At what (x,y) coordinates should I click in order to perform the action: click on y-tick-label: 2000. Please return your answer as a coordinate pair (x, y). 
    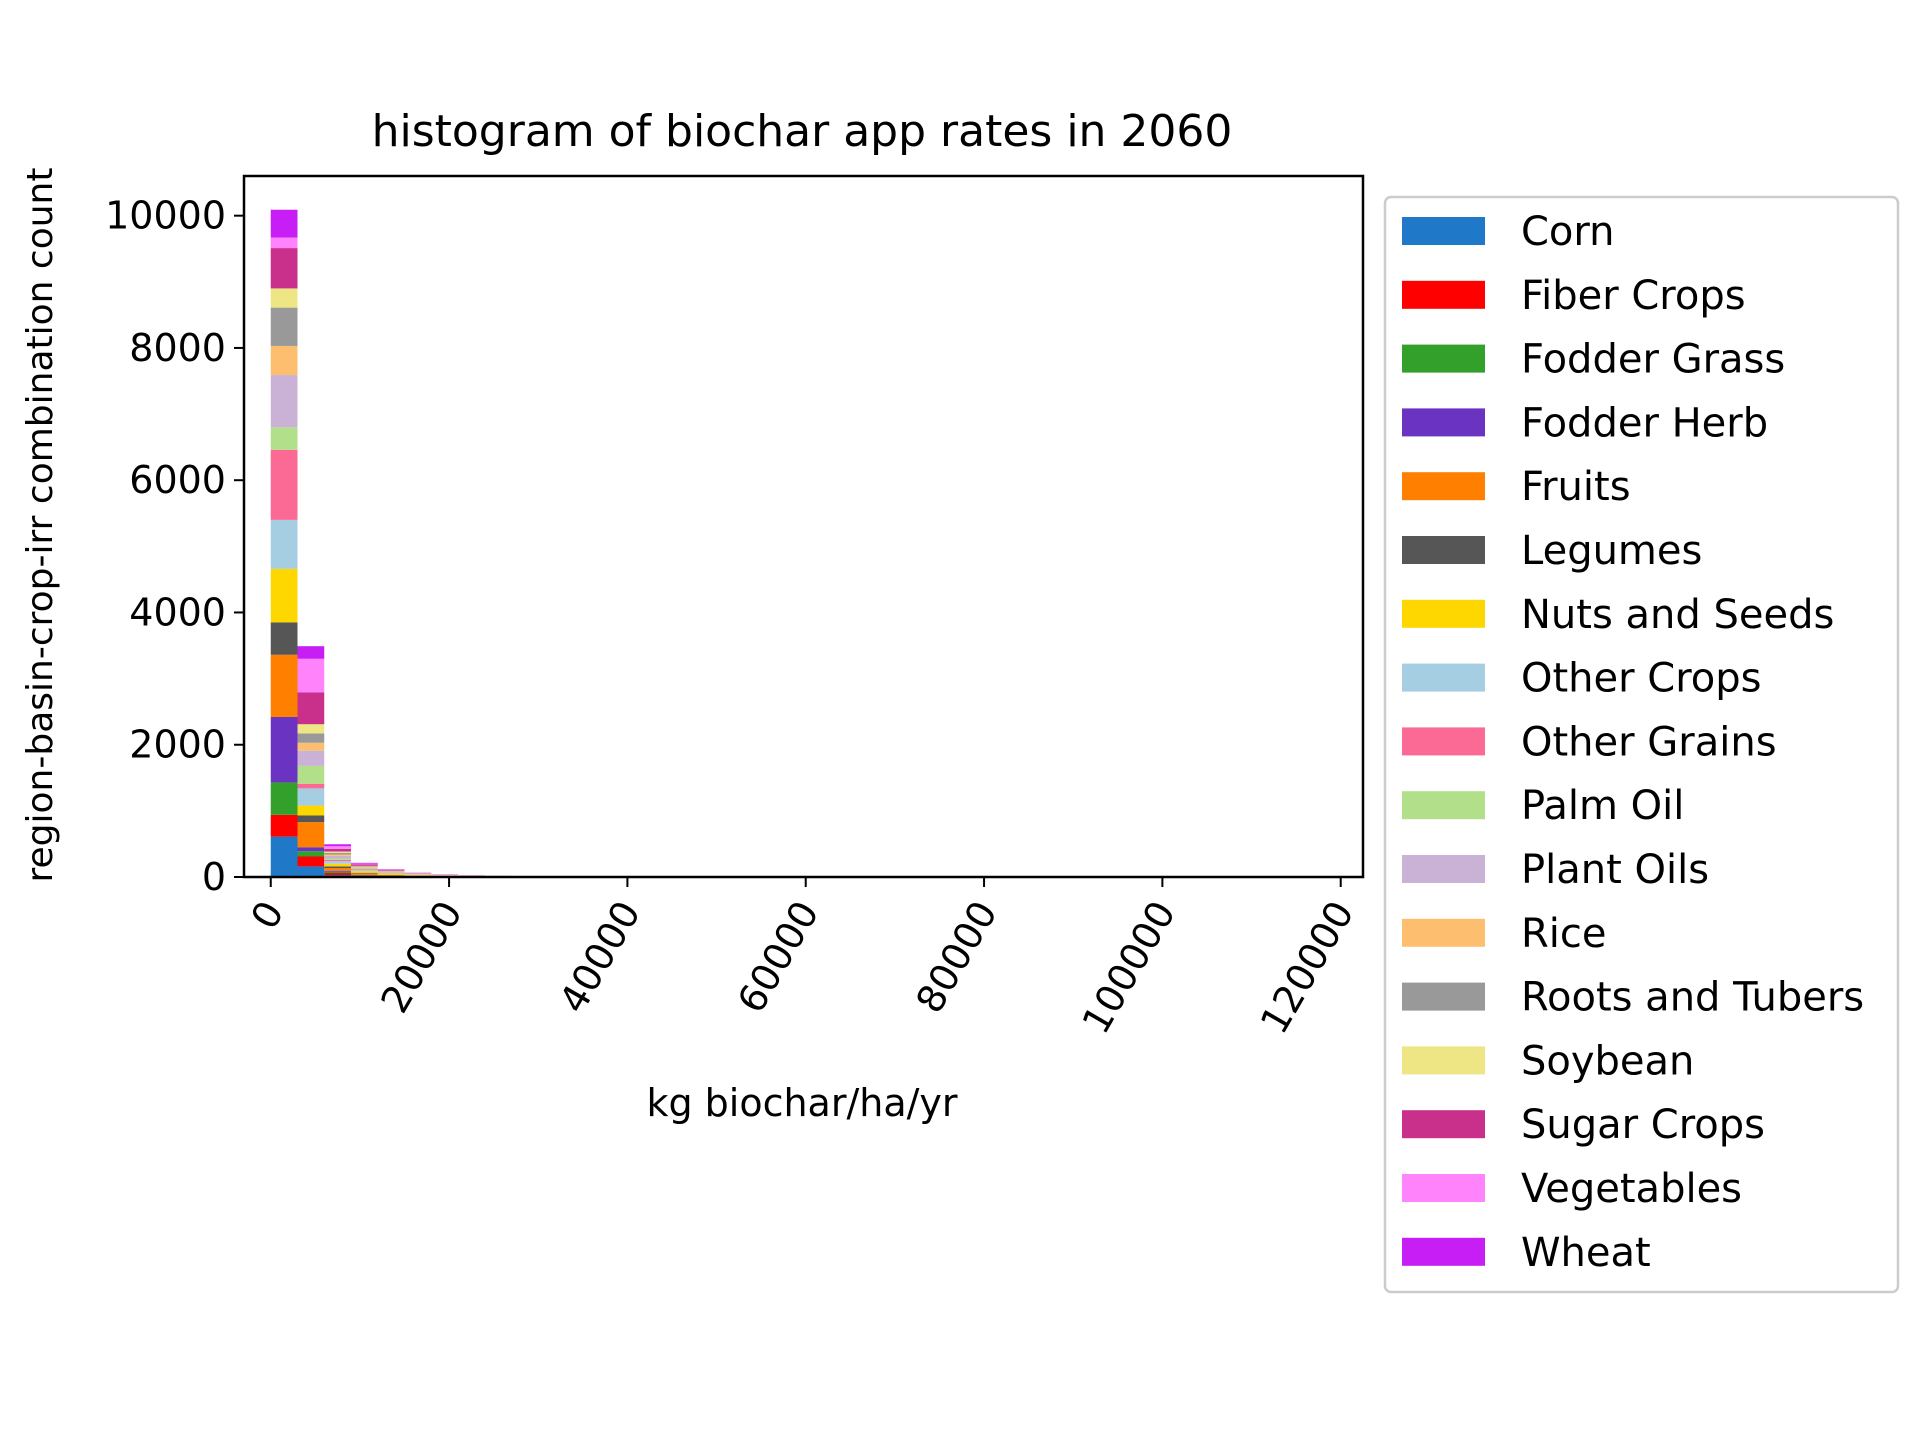
    Looking at the image, I should click on (177, 745).